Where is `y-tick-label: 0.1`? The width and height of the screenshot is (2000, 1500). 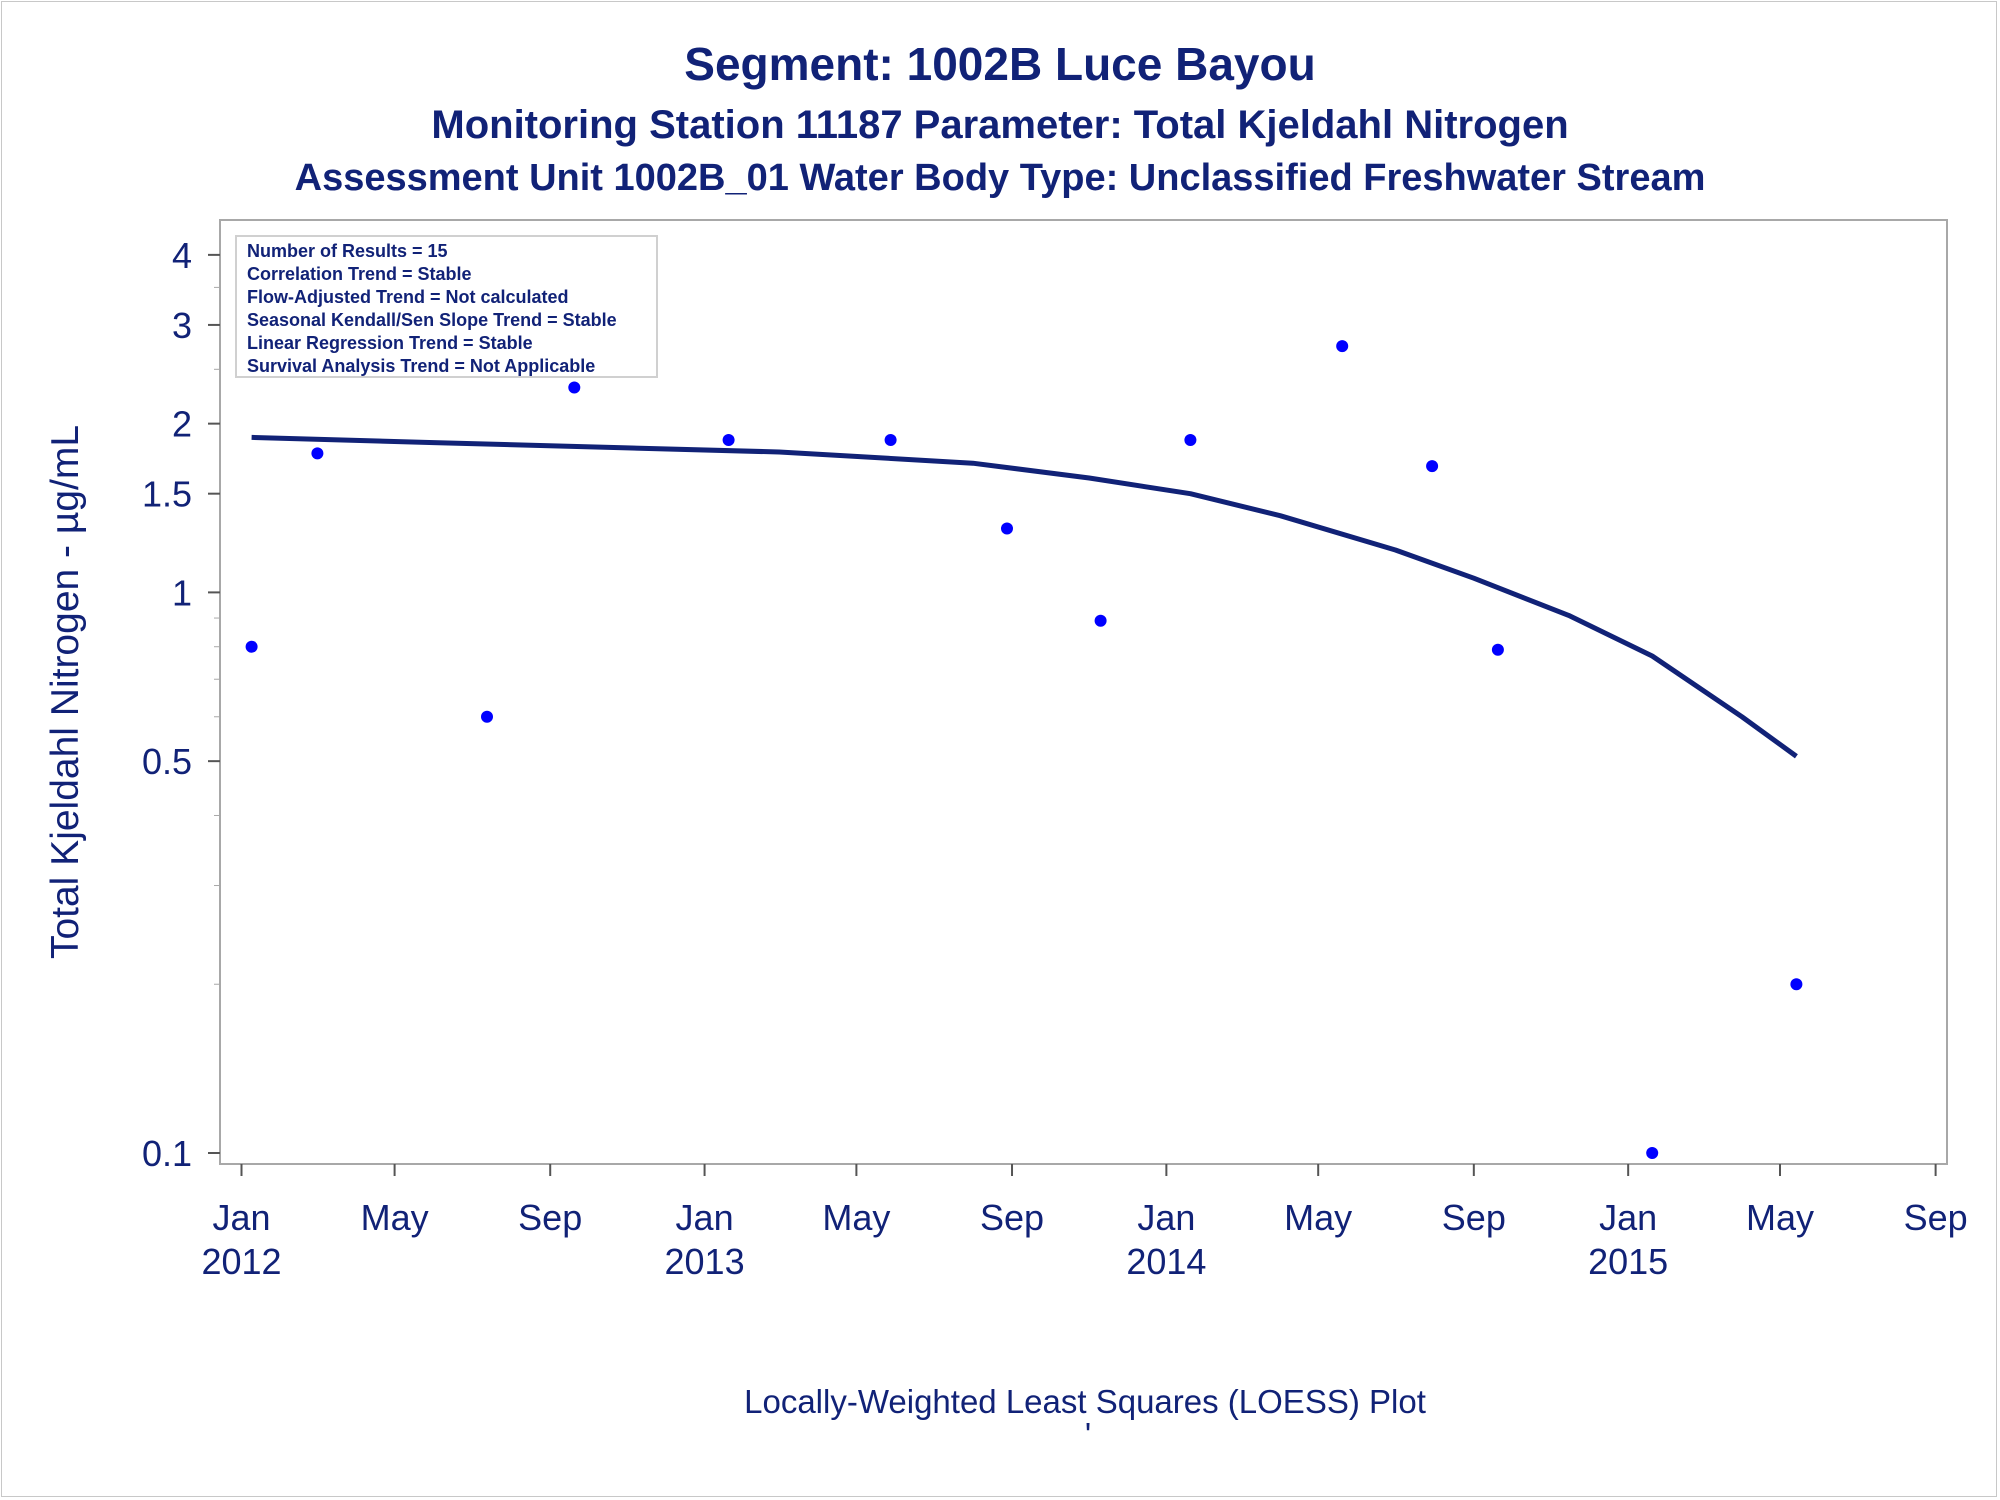
y-tick-label: 0.1 is located at coordinates (167, 1153).